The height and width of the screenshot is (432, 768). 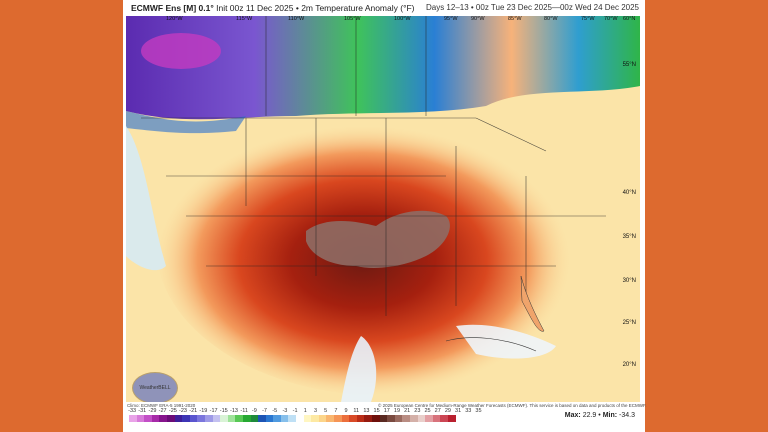 What do you see at coordinates (193, 411) in the screenshot?
I see `colorbar-tick: -21` at bounding box center [193, 411].